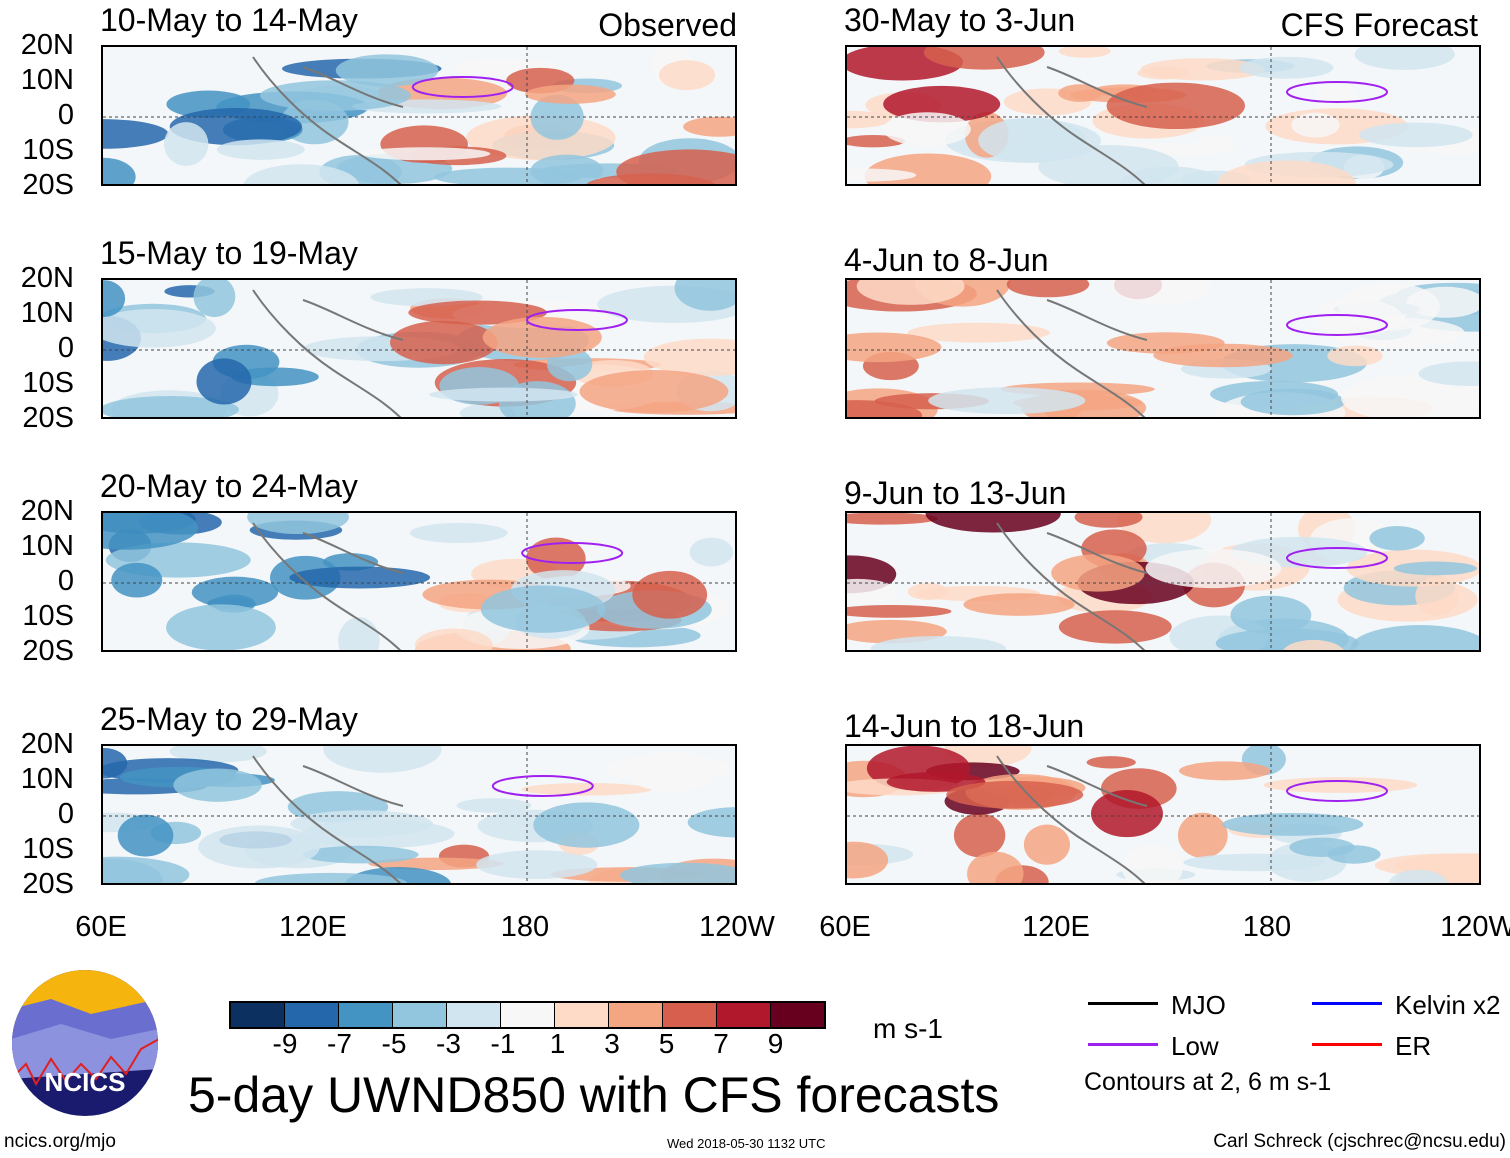 The image size is (1510, 1158). Describe the element at coordinates (448, 1043) in the screenshot. I see `colorbar-label: -3` at that location.